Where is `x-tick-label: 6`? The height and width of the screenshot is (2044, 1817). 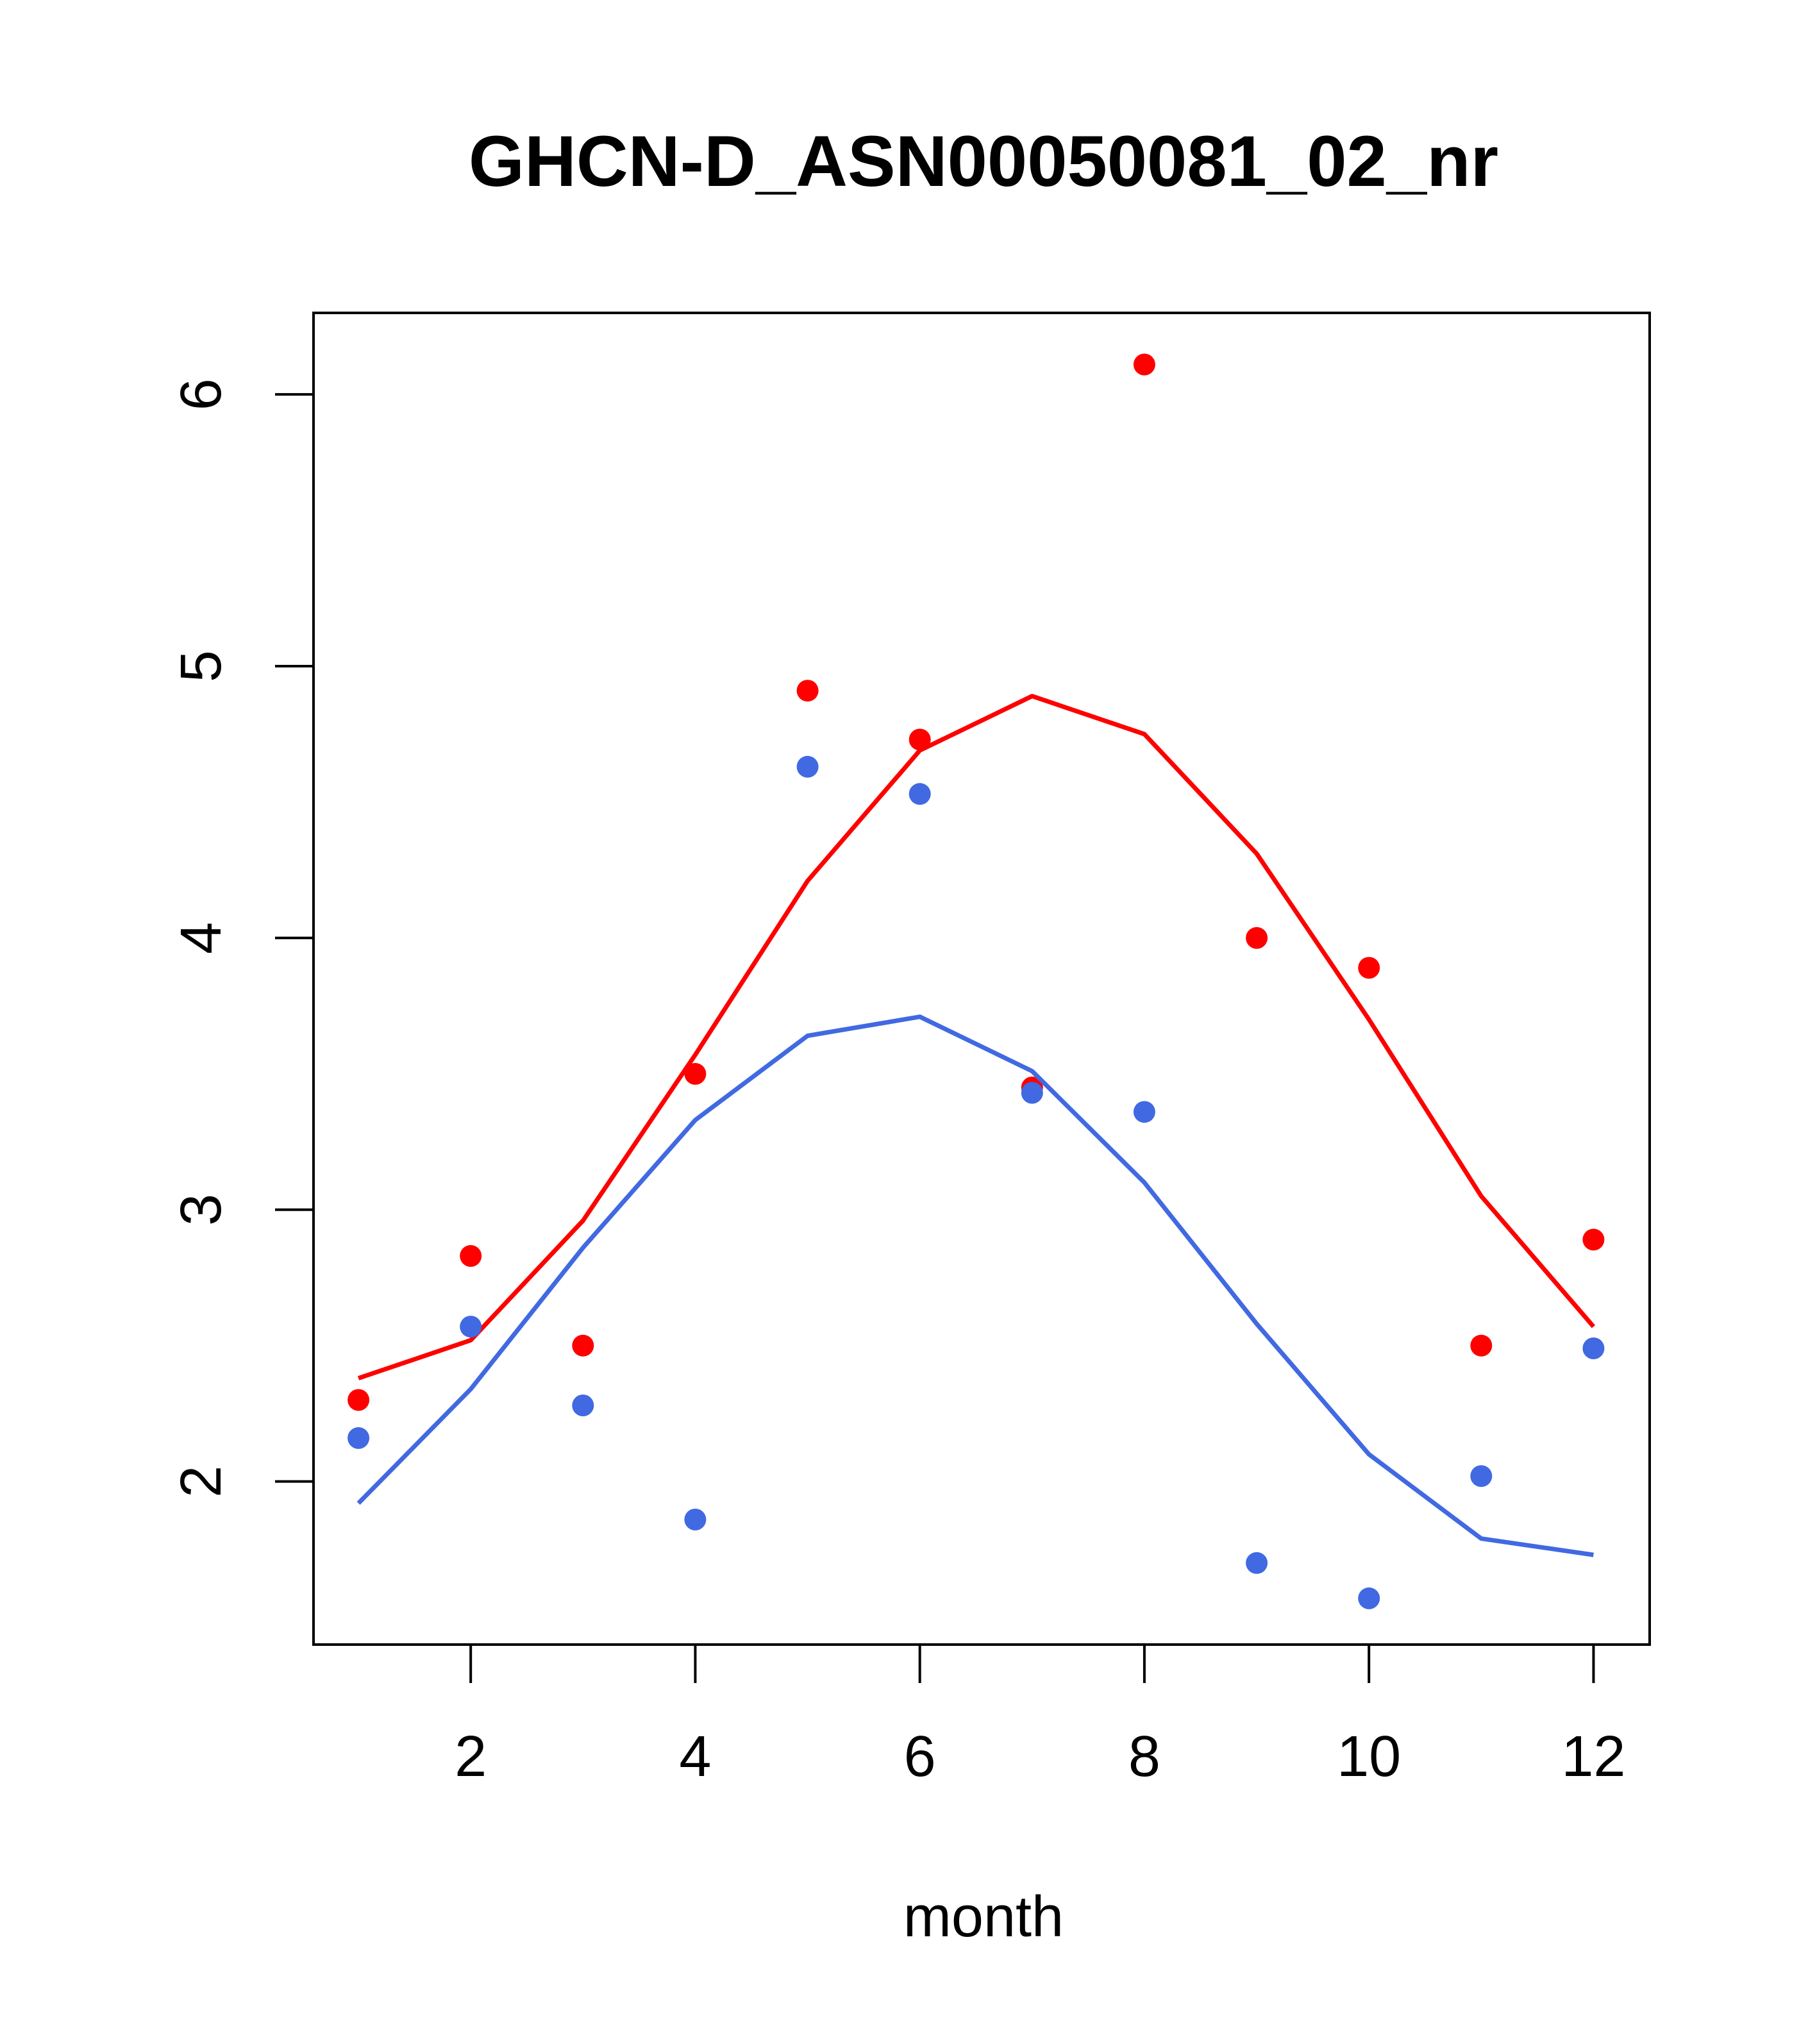 x-tick-label: 6 is located at coordinates (920, 1757).